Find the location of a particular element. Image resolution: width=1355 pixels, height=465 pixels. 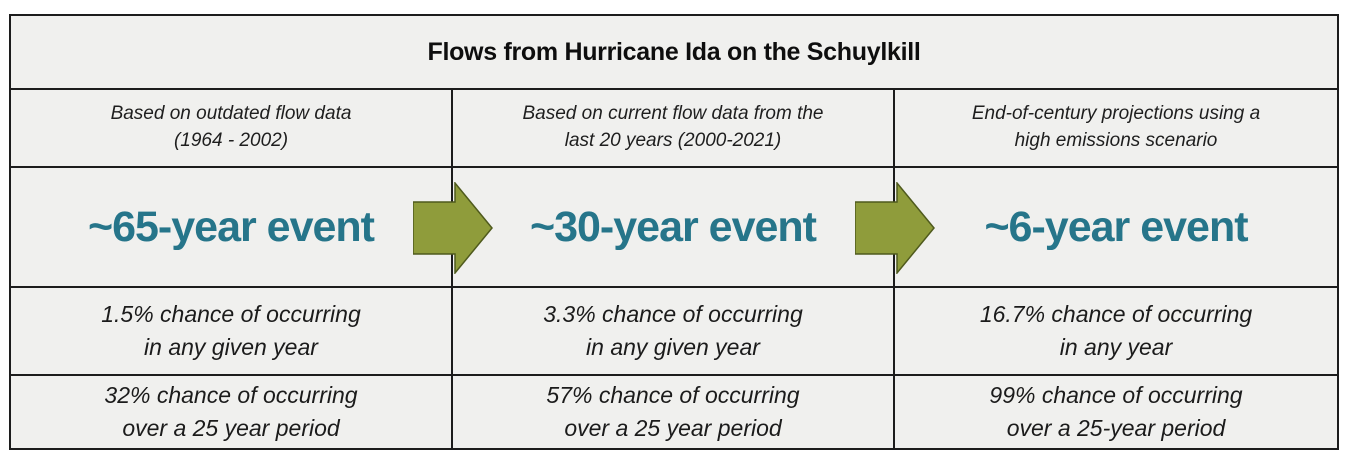

scenario-header-line: (1964 - 2002) is located at coordinates (231, 140).